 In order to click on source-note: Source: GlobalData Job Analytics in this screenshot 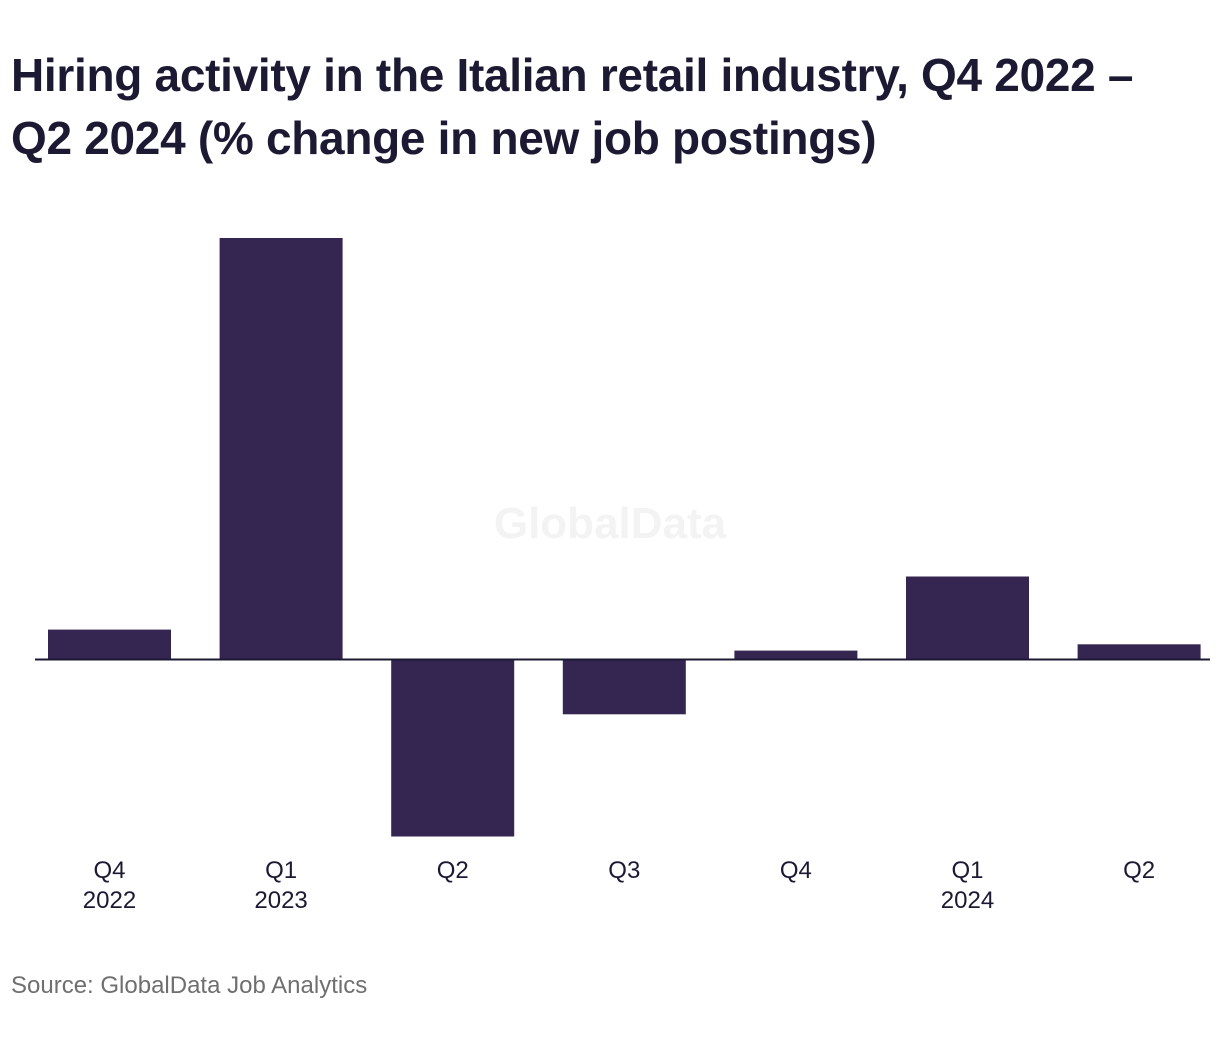, I will do `click(189, 985)`.